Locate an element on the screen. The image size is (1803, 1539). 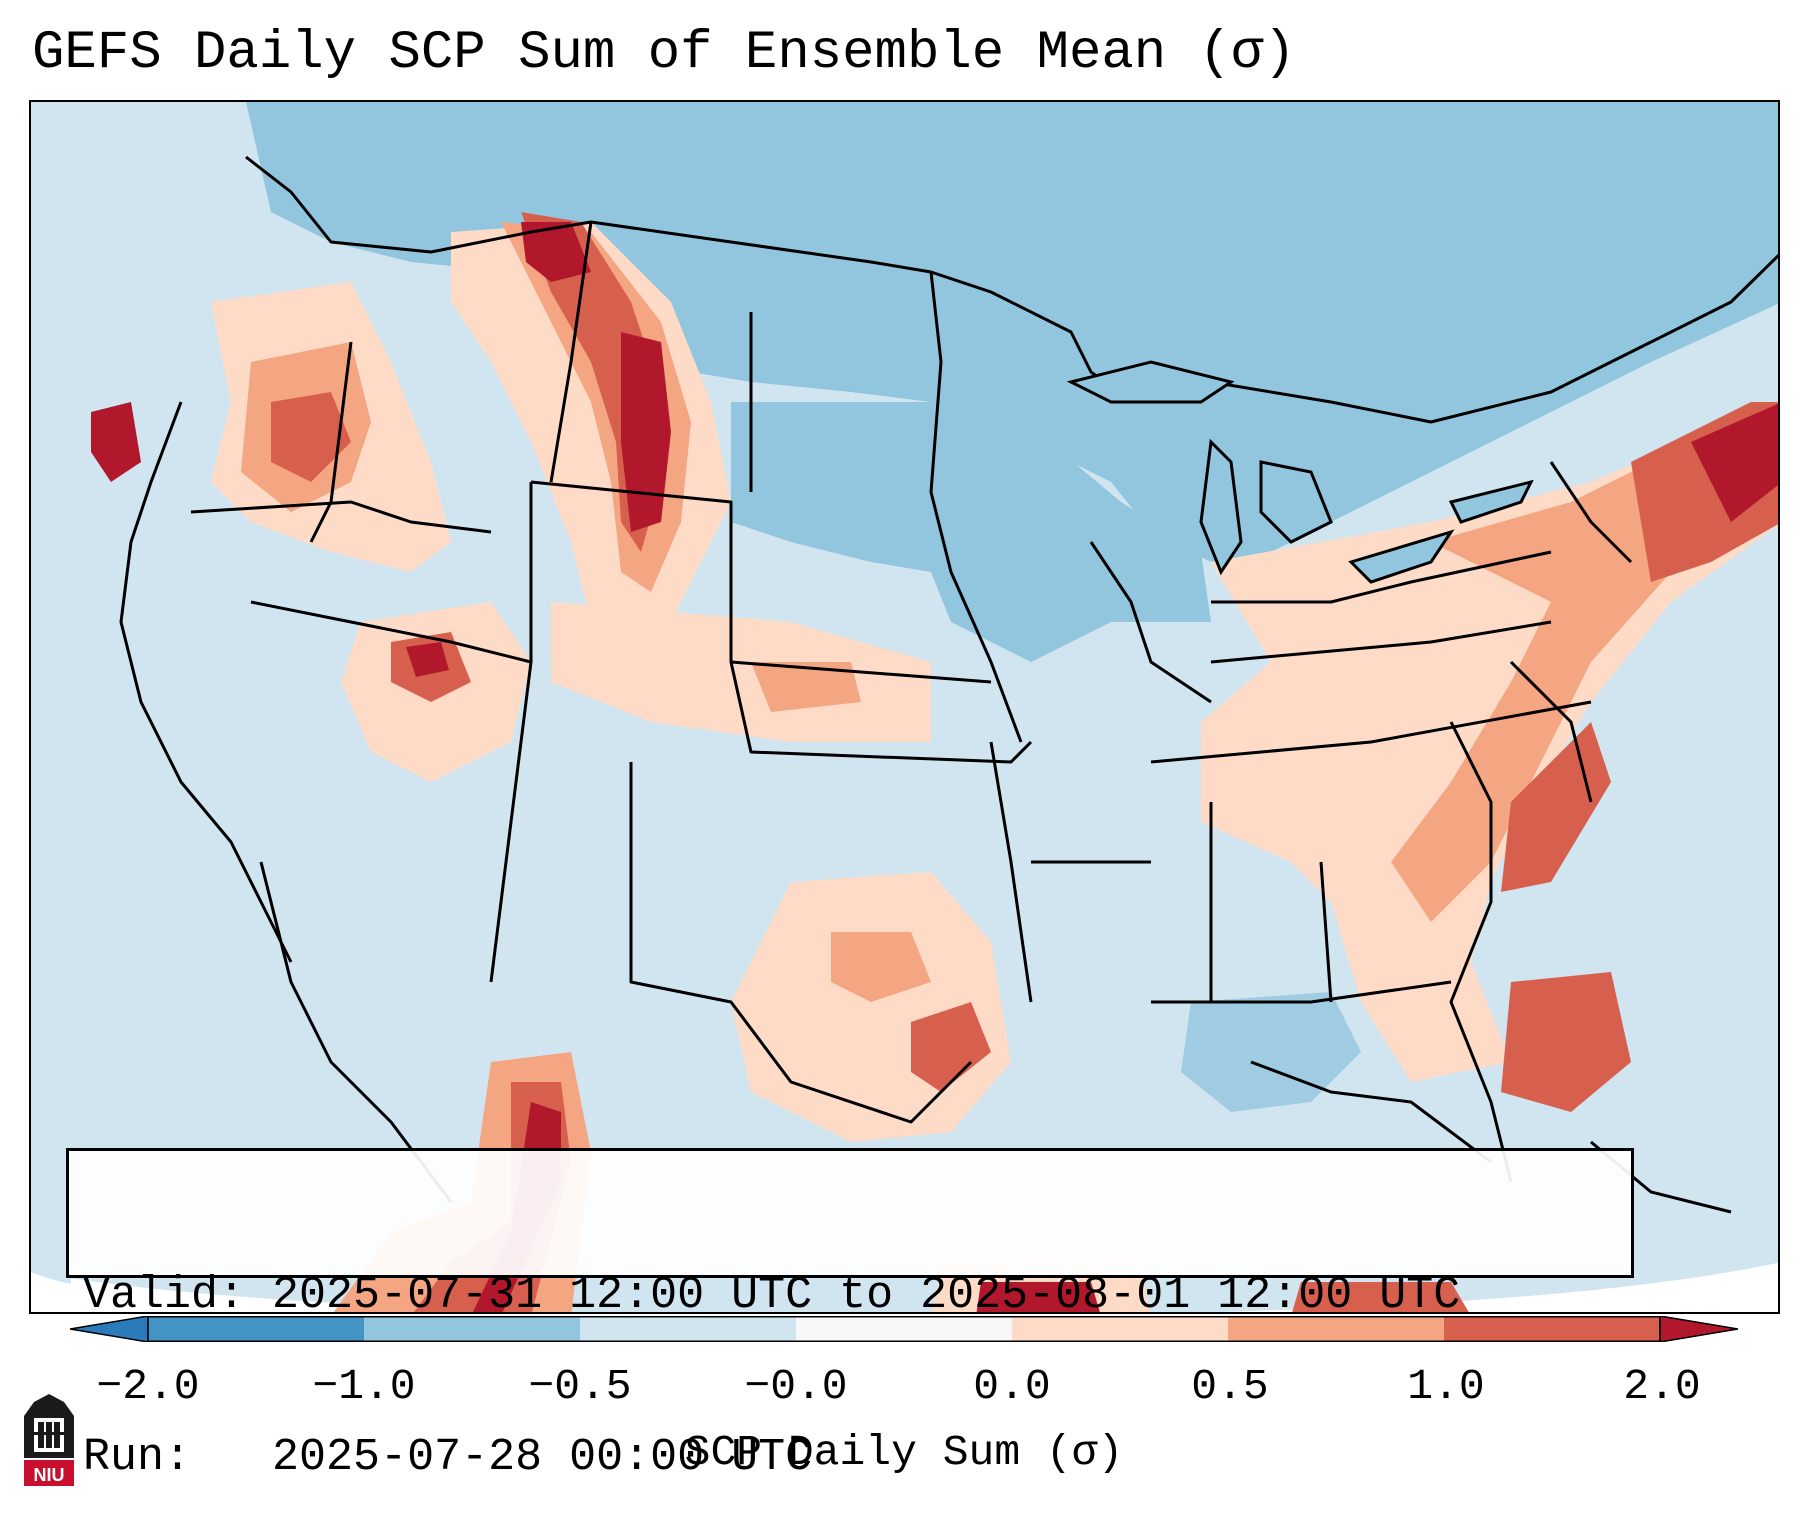
colorbar-tick-label: −0.5 is located at coordinates (580, 1386).